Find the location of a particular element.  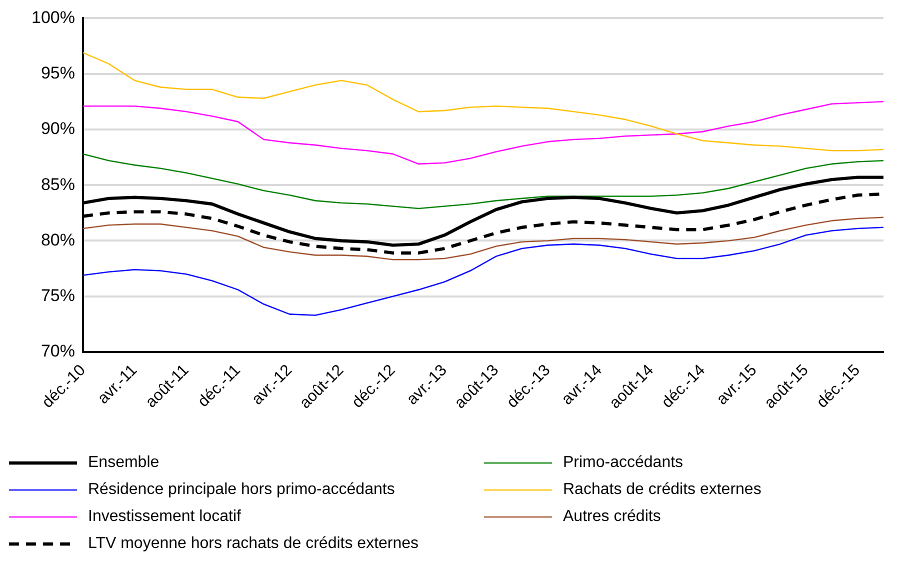

legend-label: Rachats de crédits externes is located at coordinates (662, 490).